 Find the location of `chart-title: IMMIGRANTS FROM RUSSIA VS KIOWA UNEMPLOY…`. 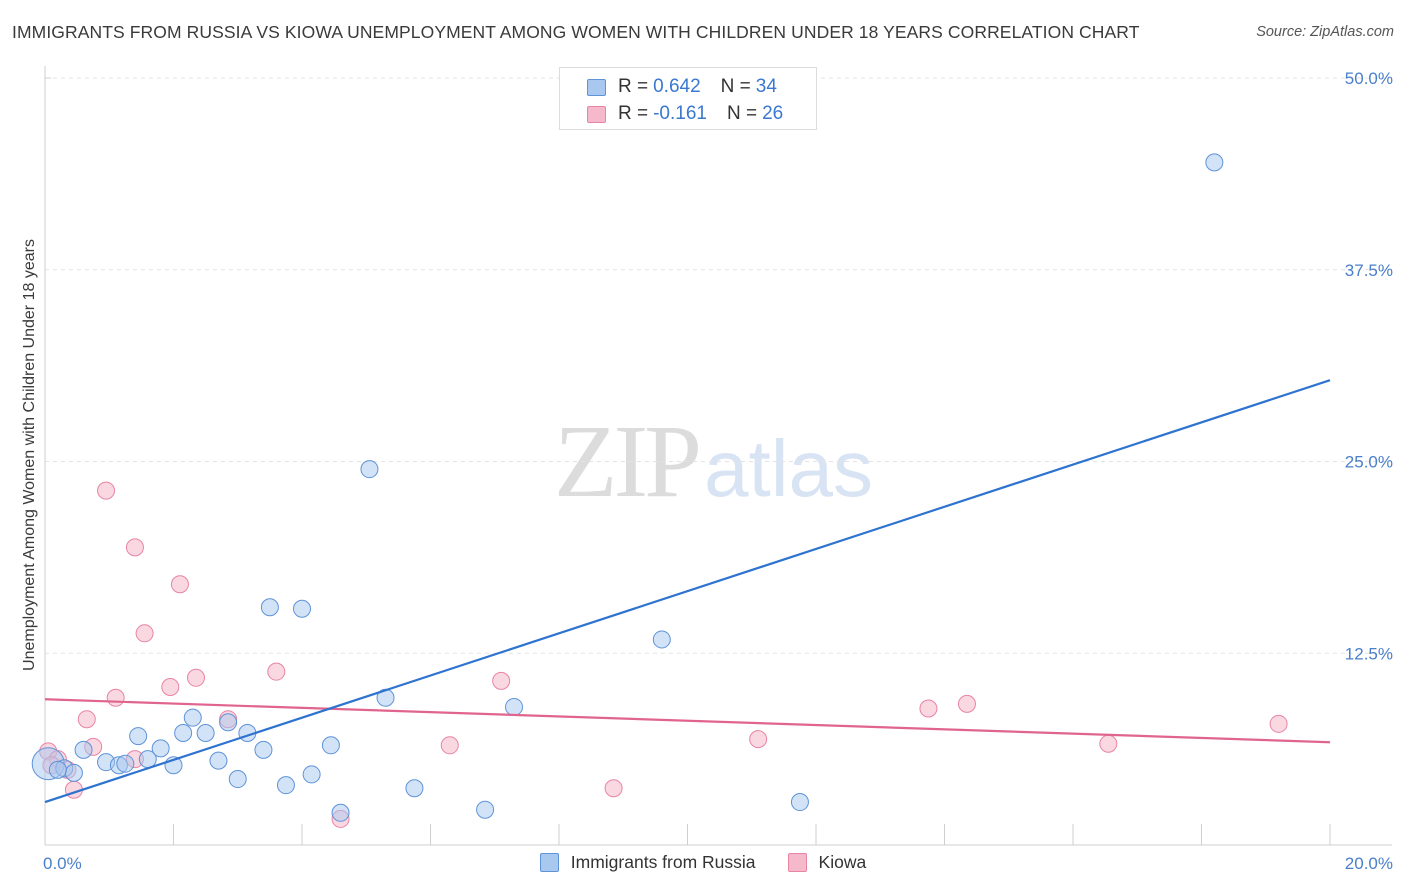

chart-title: IMMIGRANTS FROM RUSSIA VS KIOWA UNEMPLOY… is located at coordinates (576, 32).